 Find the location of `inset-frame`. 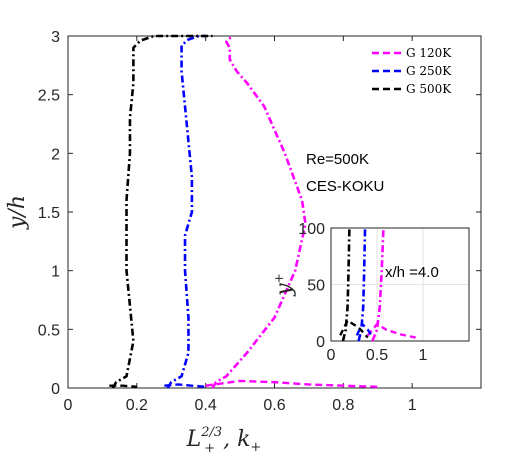

inset-frame is located at coordinates (400, 284).